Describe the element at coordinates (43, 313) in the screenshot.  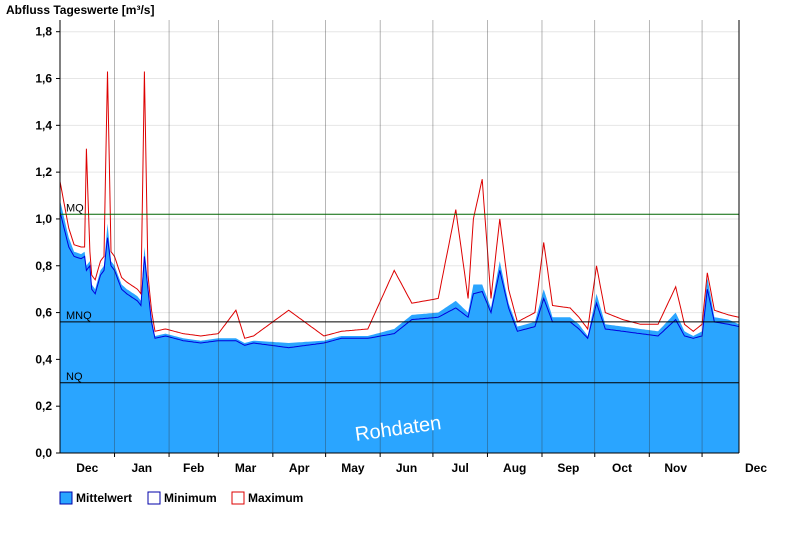
I see `y-tick-label: 0,6` at that location.